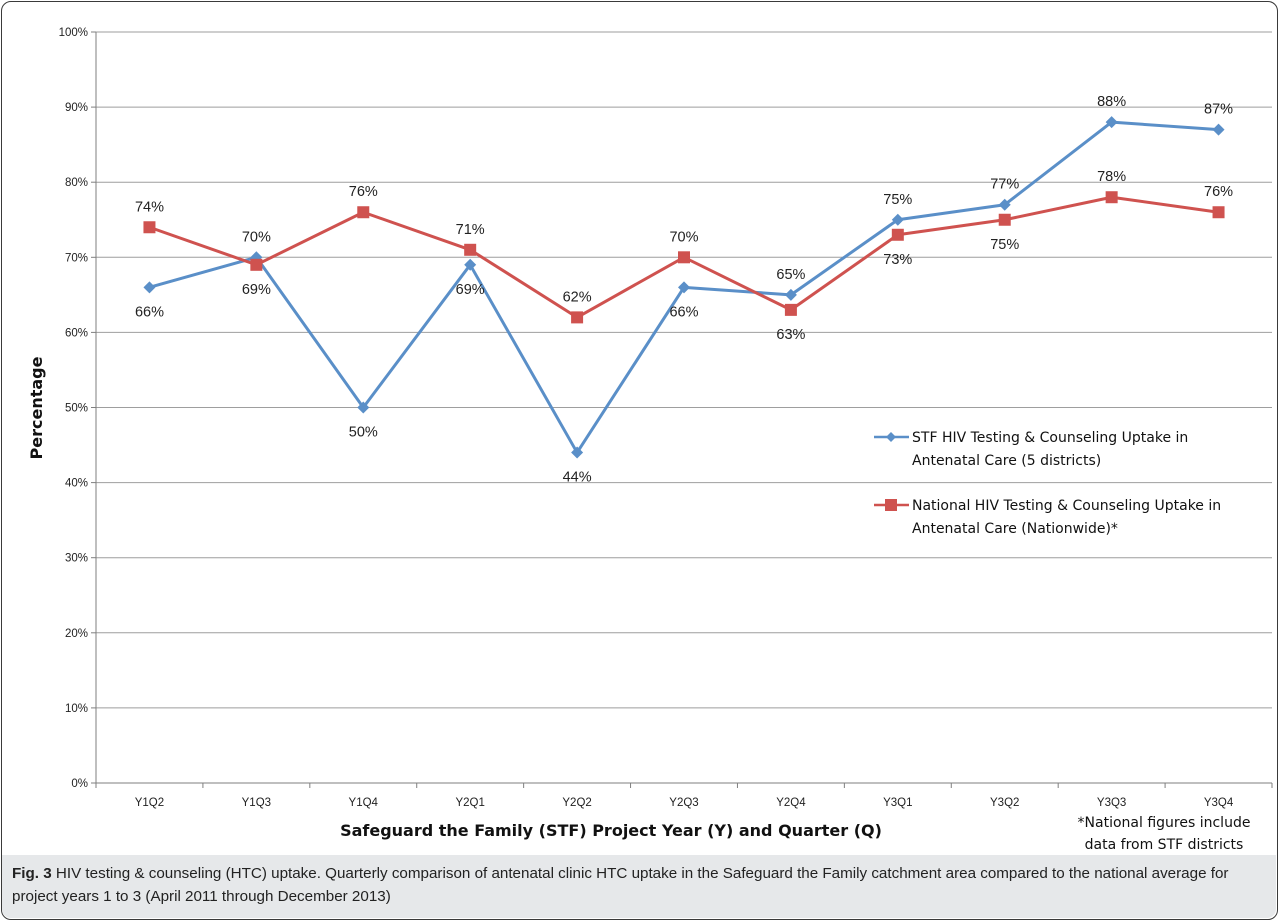 The width and height of the screenshot is (1281, 924). What do you see at coordinates (36, 407) in the screenshot?
I see `y-axis-title: Percentage` at bounding box center [36, 407].